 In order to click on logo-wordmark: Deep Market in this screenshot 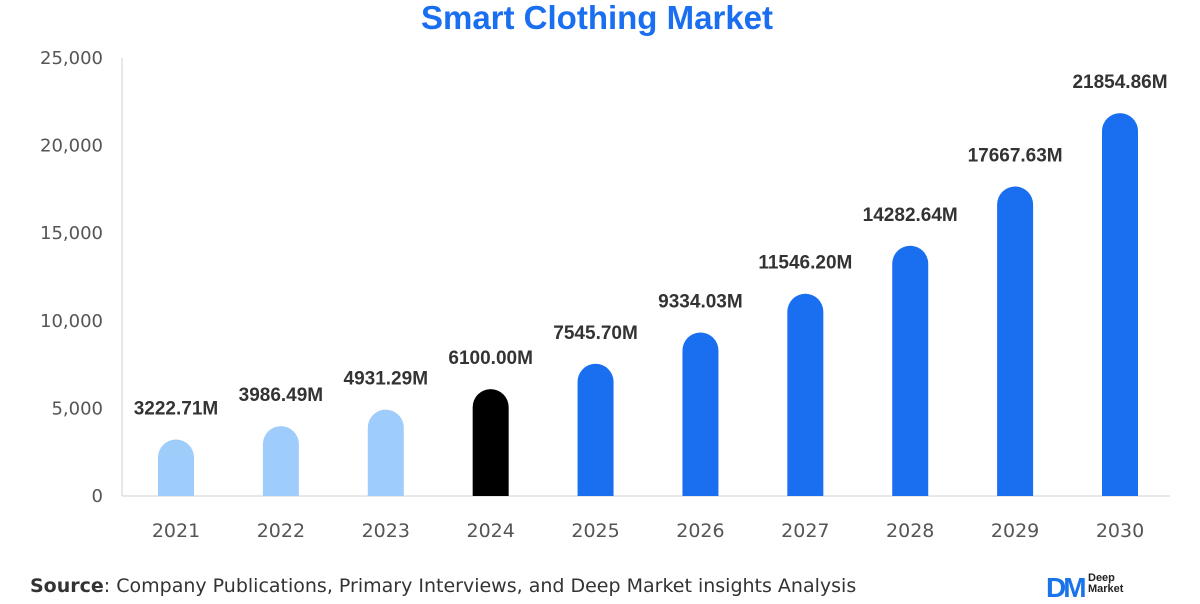, I will do `click(1105, 584)`.